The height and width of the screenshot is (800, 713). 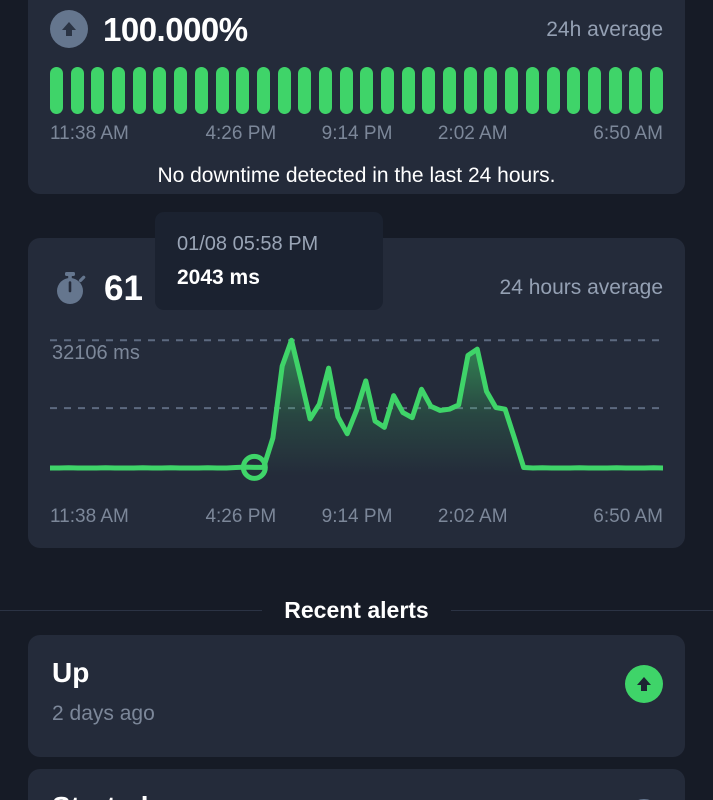 I want to click on response-axis-tick: 4:26 PM, so click(x=241, y=516).